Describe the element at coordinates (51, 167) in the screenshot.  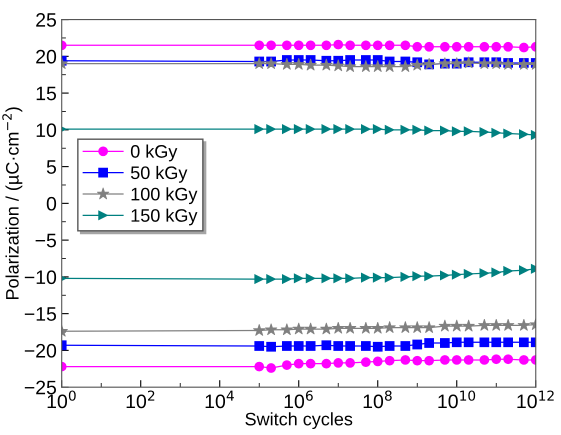
I see `y-tick-label: 5` at that location.